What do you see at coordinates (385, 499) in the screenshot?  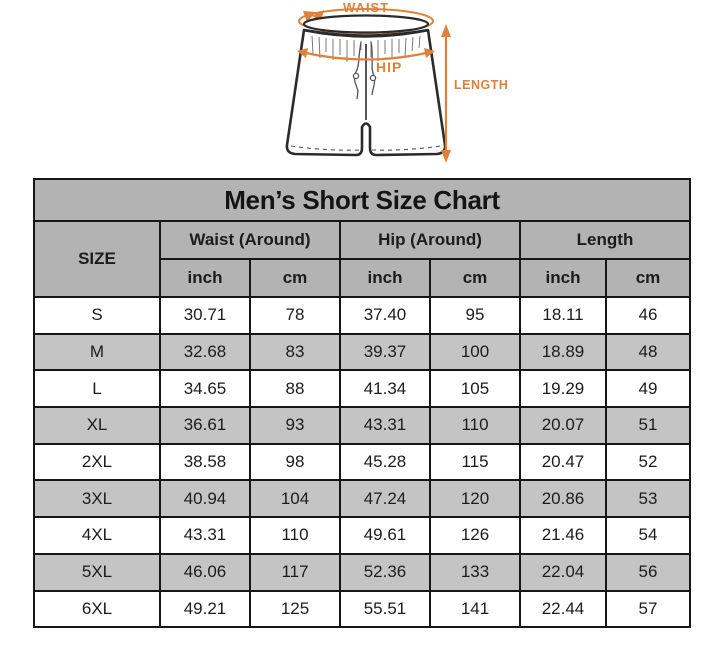 I see `value-cell: 47.24` at bounding box center [385, 499].